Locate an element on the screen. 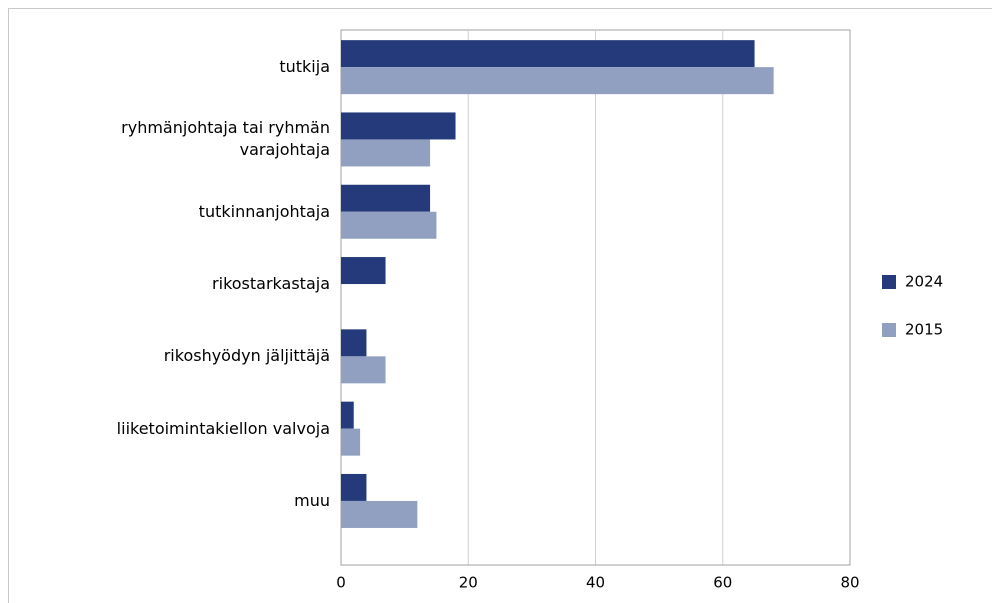  y-tick-label: tutkinnanjohtaja is located at coordinates (264, 211).